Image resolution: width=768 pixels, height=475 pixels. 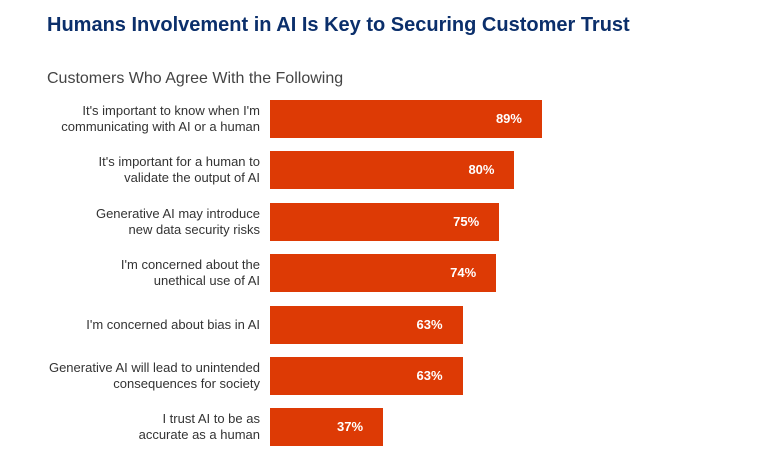 What do you see at coordinates (173, 324) in the screenshot?
I see `category-label: I'm concerned about bias in AI` at bounding box center [173, 324].